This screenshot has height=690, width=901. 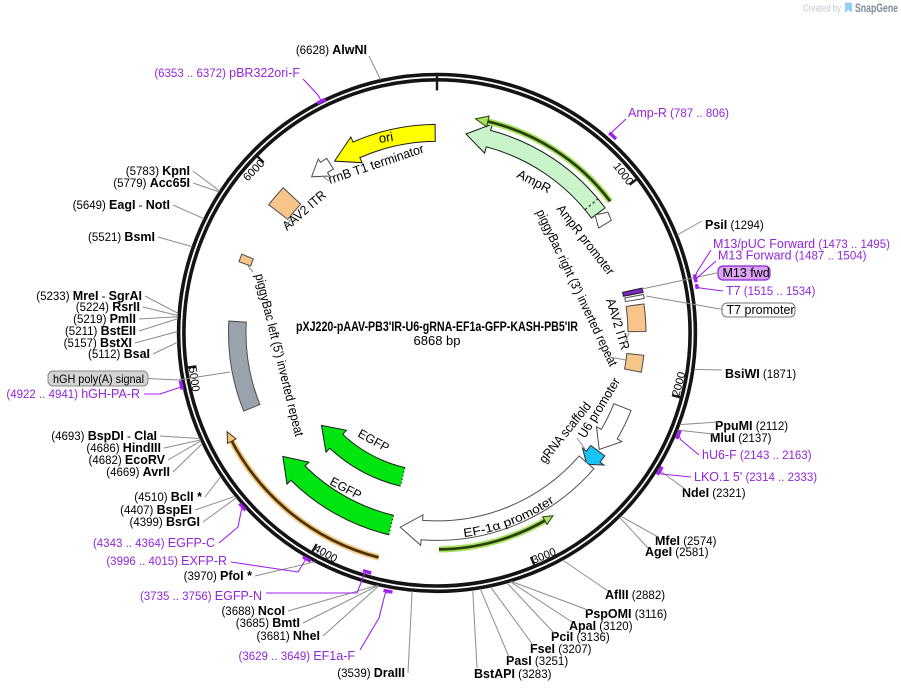 I want to click on svg-text: M13 fwd, so click(x=746, y=273).